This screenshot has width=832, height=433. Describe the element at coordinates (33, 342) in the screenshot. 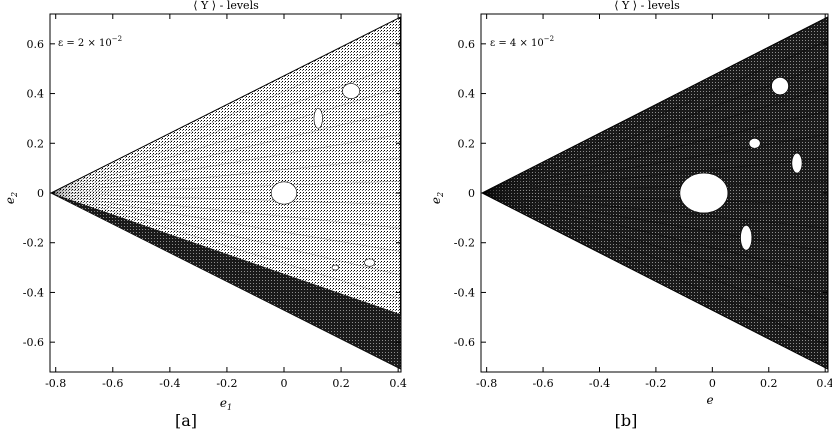

I see `y-tick-label-a: -0.6` at that location.